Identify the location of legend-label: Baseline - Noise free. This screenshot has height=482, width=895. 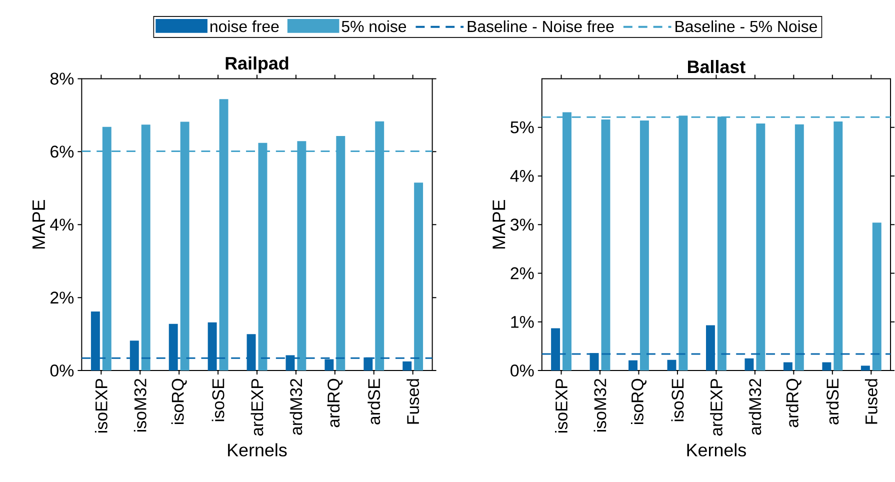
(541, 26).